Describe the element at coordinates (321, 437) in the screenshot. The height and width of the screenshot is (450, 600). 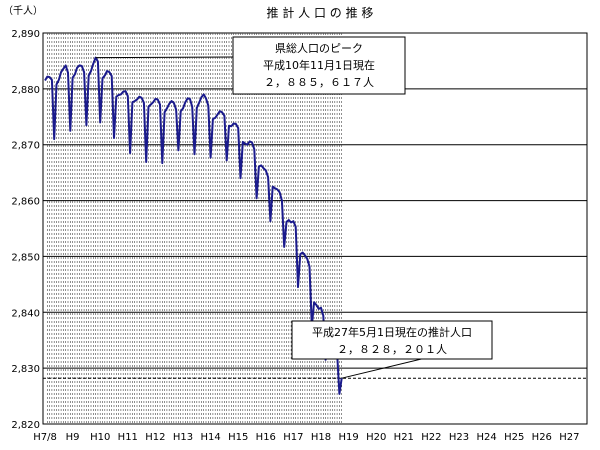
I see `x-tick-label: H18` at that location.